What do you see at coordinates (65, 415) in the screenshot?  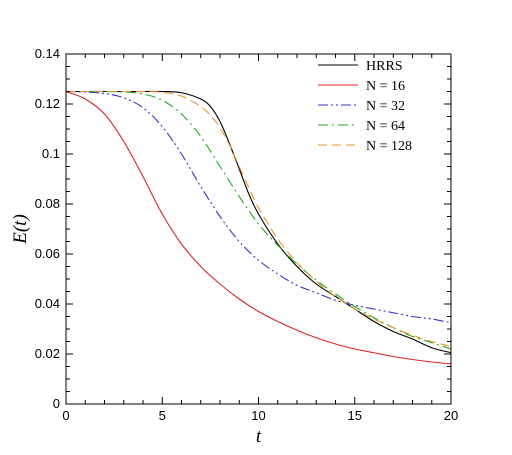 I see `x-tick-label: 0` at bounding box center [65, 415].